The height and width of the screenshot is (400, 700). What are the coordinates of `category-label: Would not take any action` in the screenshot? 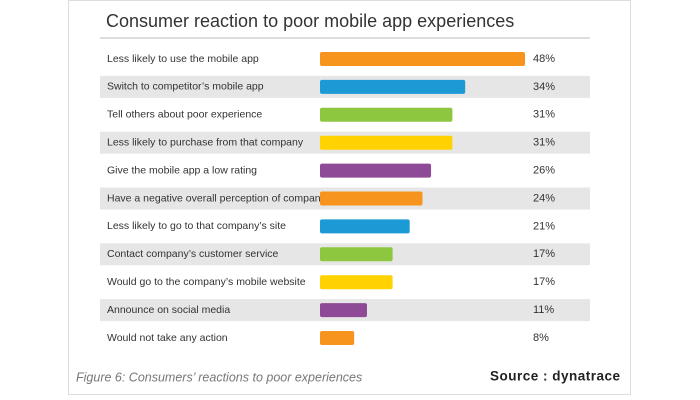 It's located at (167, 338).